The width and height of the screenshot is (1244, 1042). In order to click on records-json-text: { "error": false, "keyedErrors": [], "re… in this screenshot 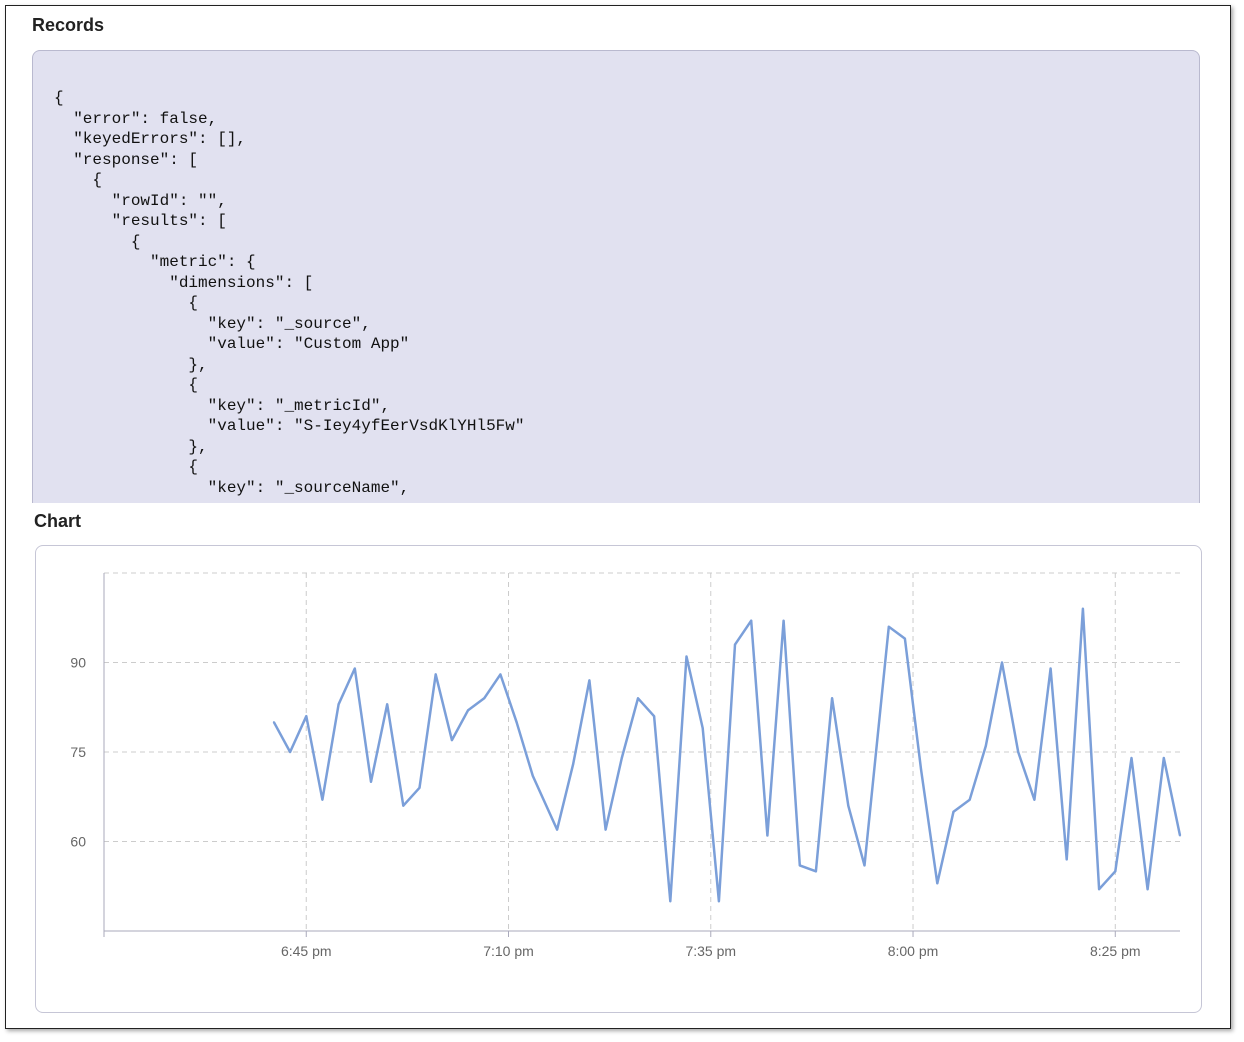, I will do `click(289, 293)`.